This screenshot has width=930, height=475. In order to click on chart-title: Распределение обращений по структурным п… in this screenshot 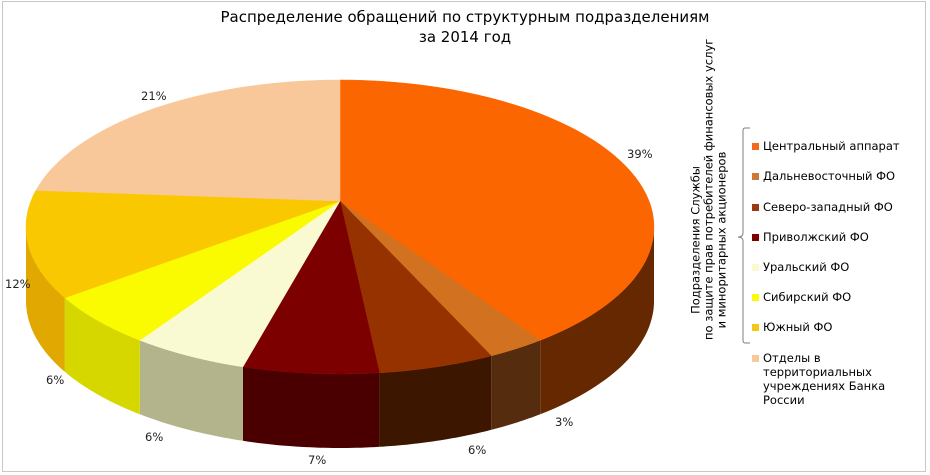, I will do `click(465, 27)`.